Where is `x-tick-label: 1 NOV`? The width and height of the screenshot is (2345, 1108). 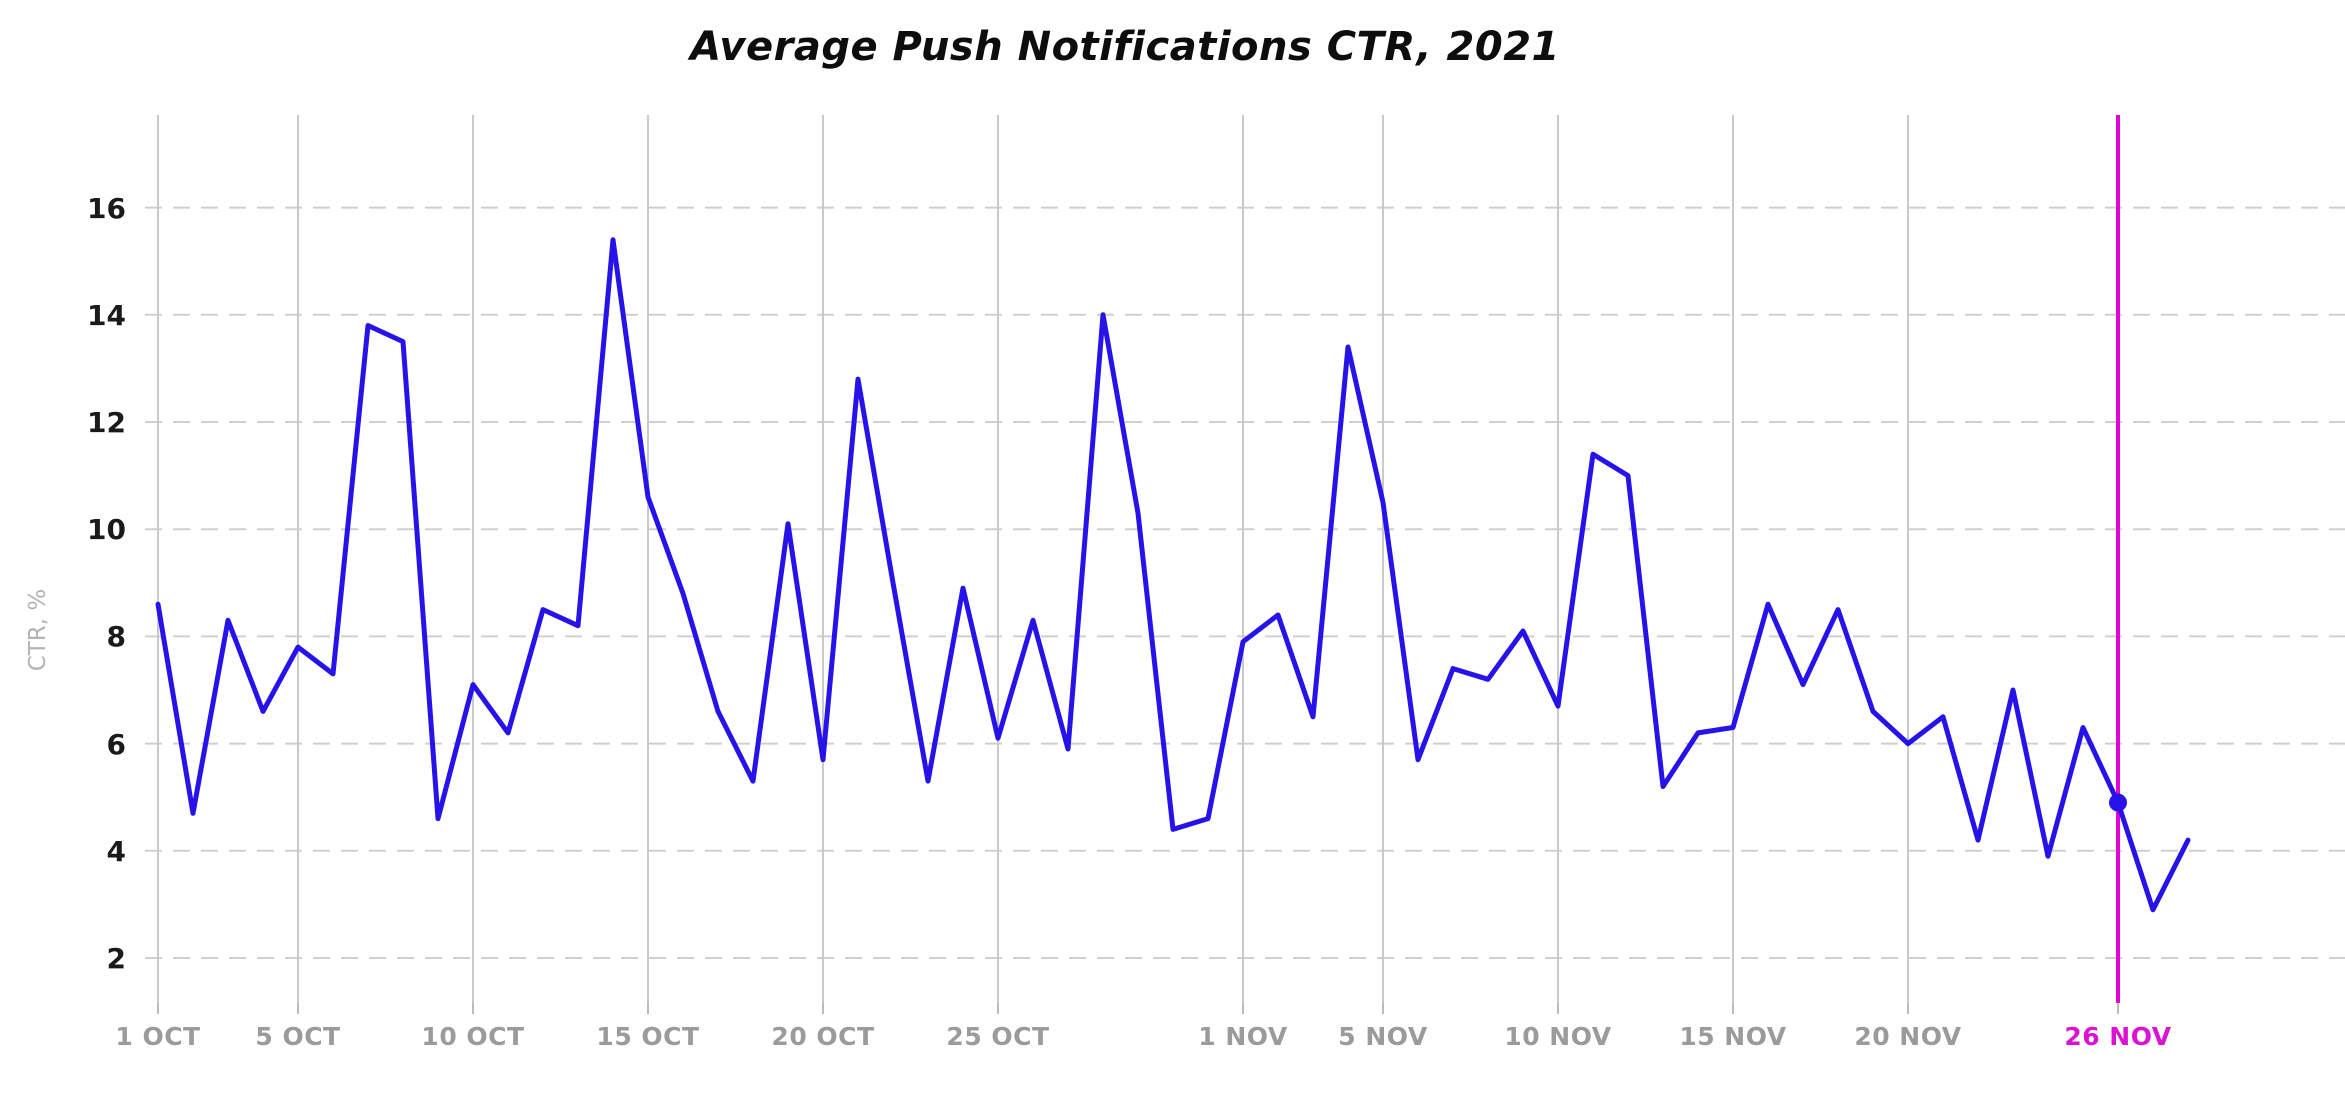
x-tick-label: 1 NOV is located at coordinates (1243, 1036).